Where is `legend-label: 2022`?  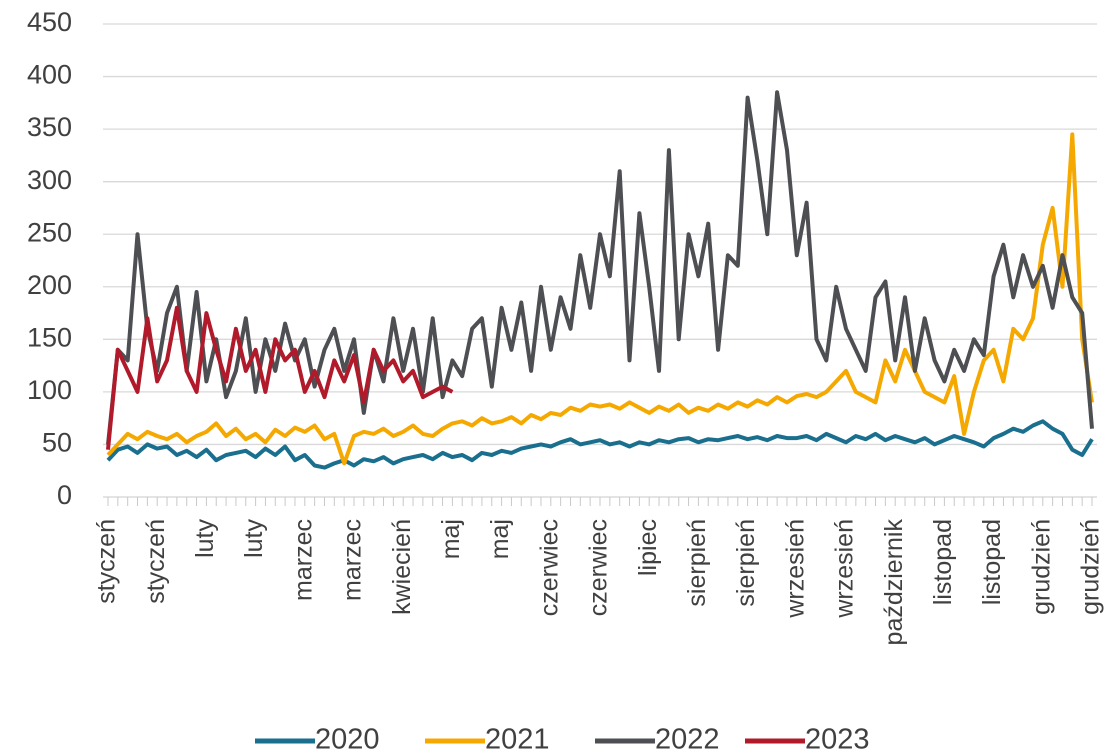
legend-label: 2022 is located at coordinates (687, 738).